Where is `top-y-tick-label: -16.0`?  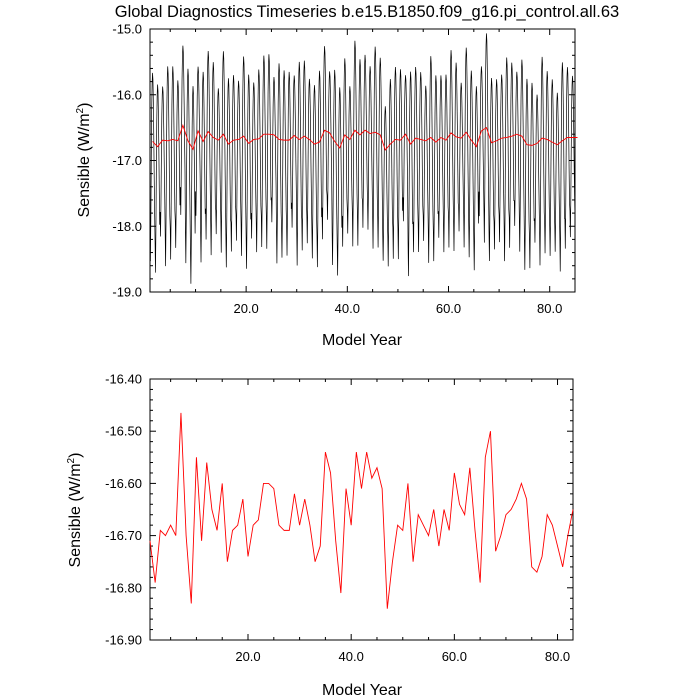
top-y-tick-label: -16.0 is located at coordinates (127, 94).